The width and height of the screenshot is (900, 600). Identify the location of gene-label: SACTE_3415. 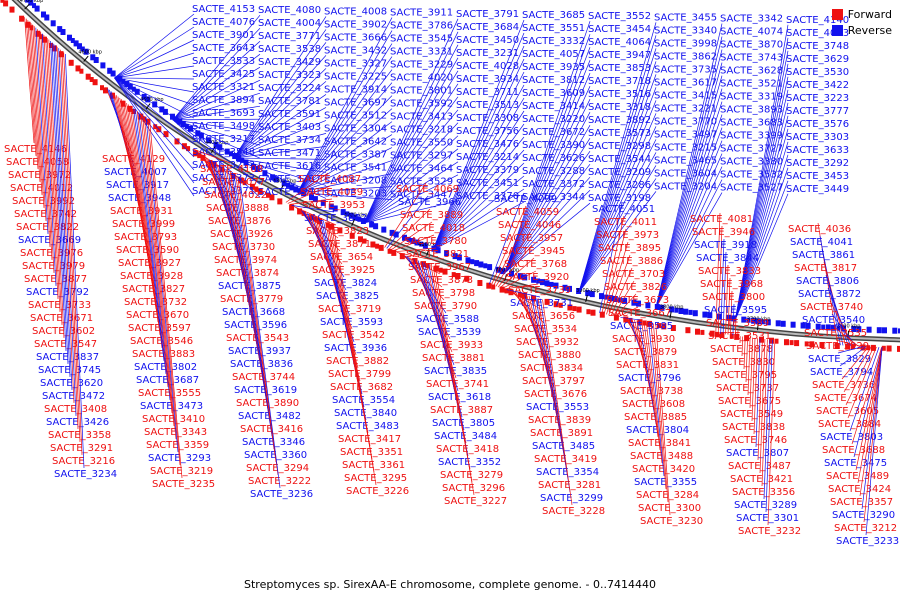
(685, 95).